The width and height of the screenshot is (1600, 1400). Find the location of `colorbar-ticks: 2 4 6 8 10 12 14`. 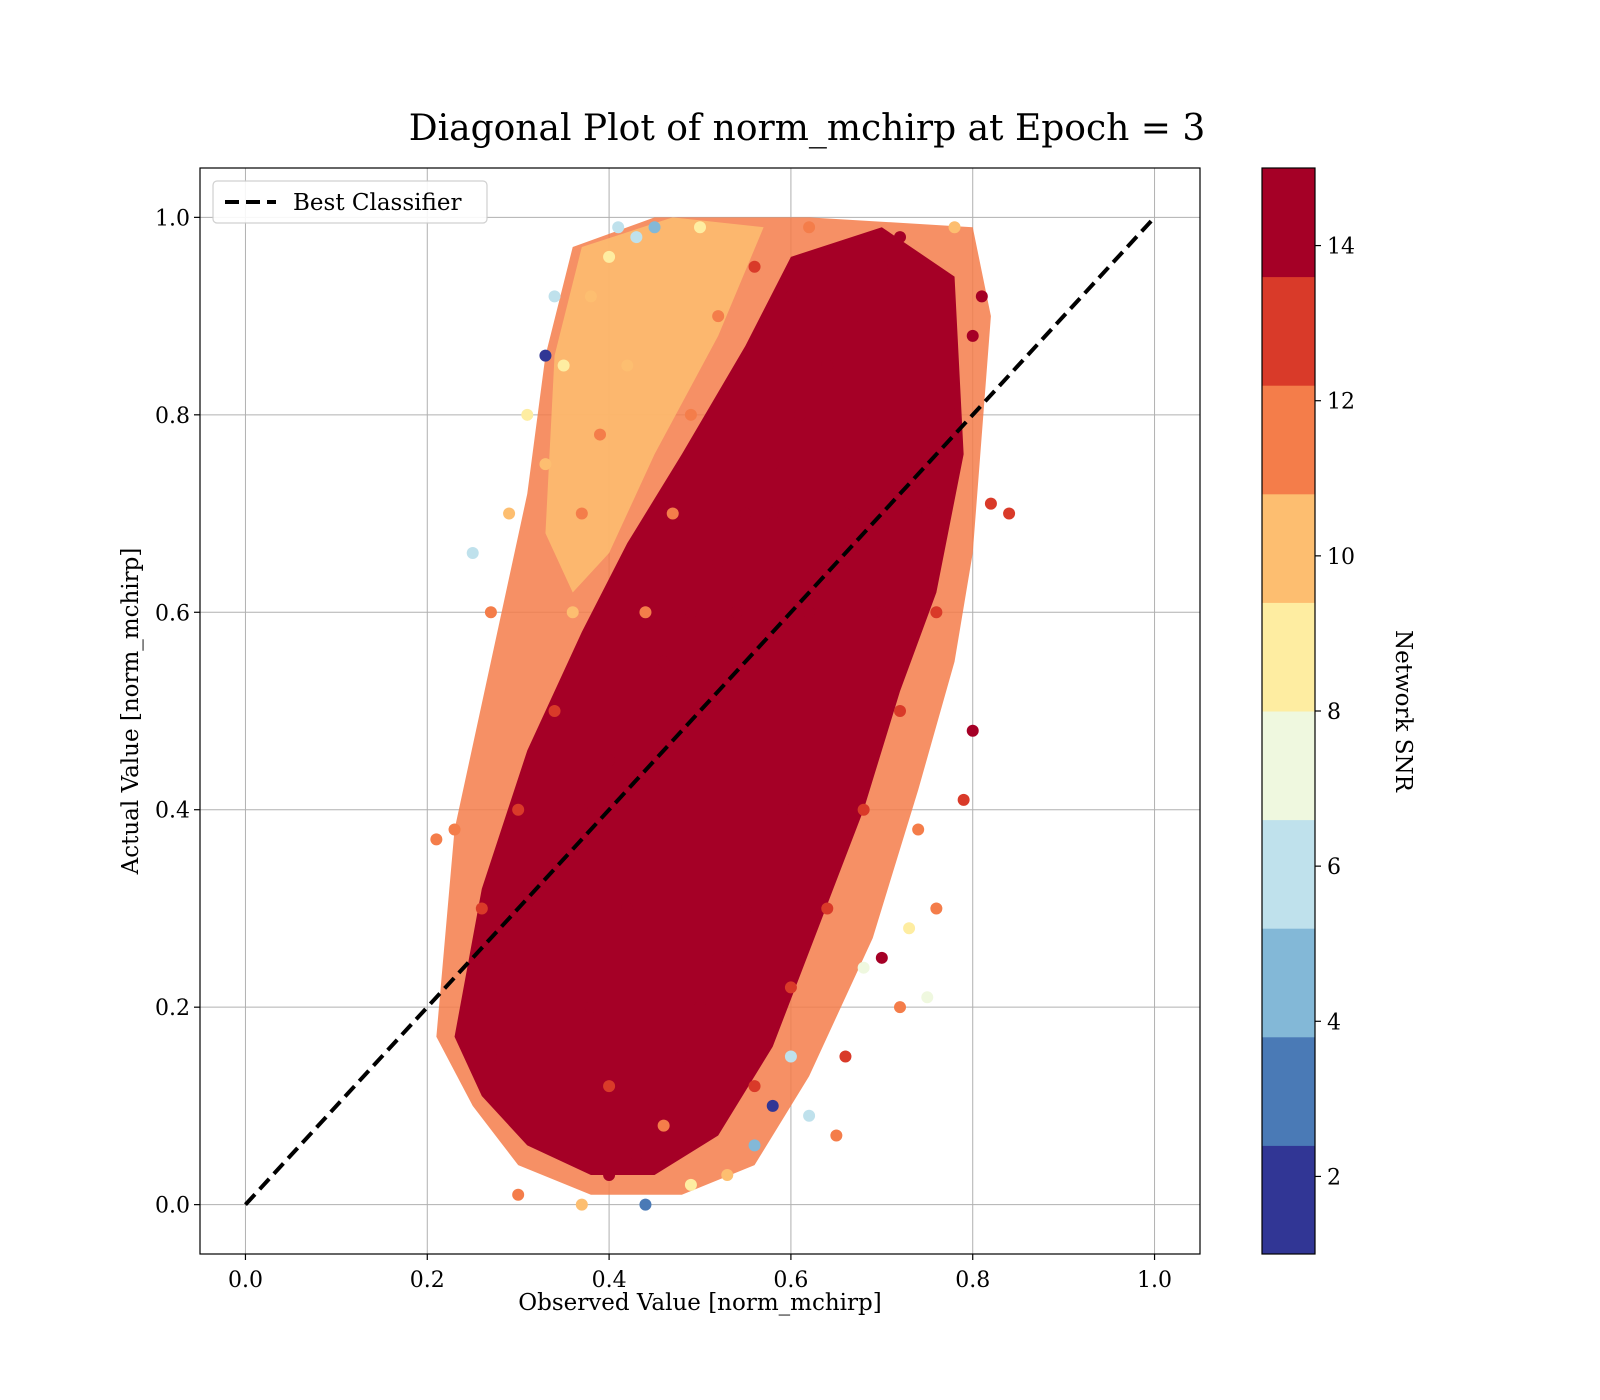

colorbar-ticks: 2 4 6 8 10 12 14 is located at coordinates (1335, 712).